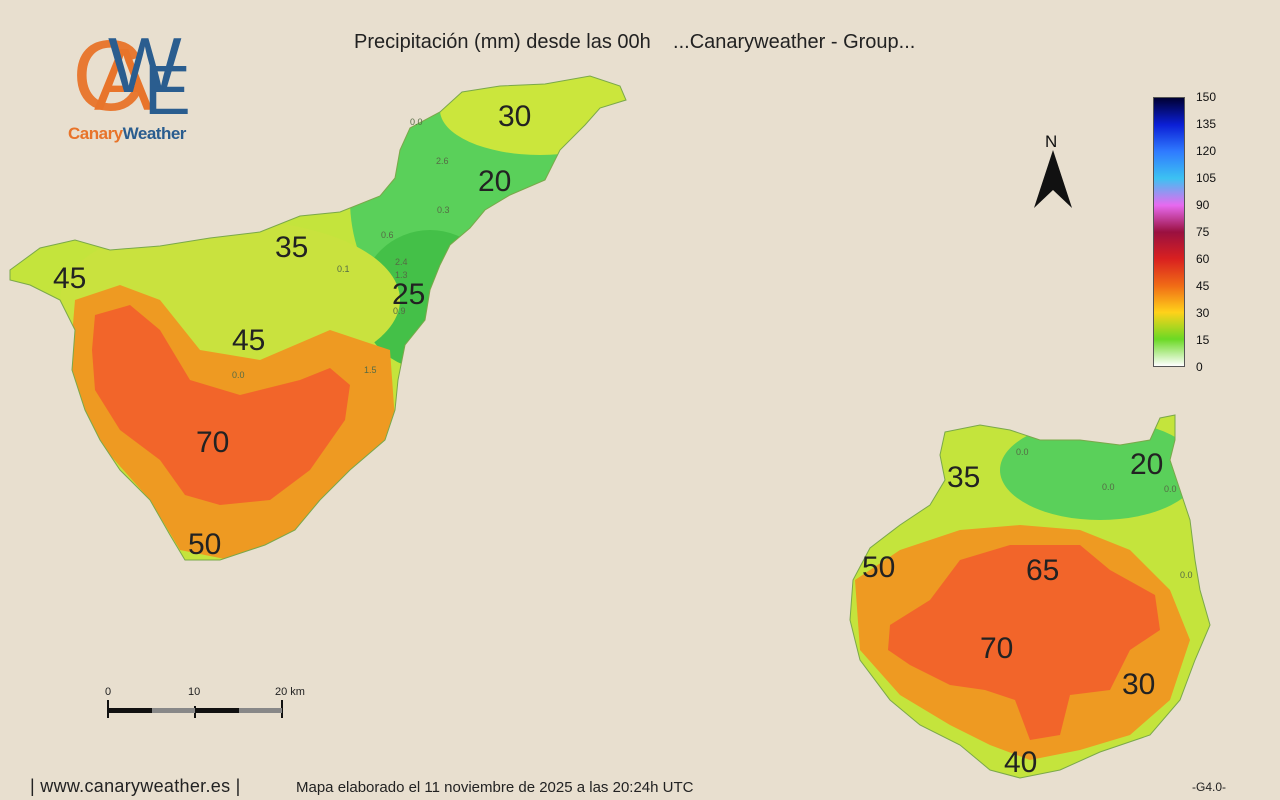 This screenshot has height=800, width=1280. What do you see at coordinates (370, 370) in the screenshot?
I see `station-value: 1.5` at bounding box center [370, 370].